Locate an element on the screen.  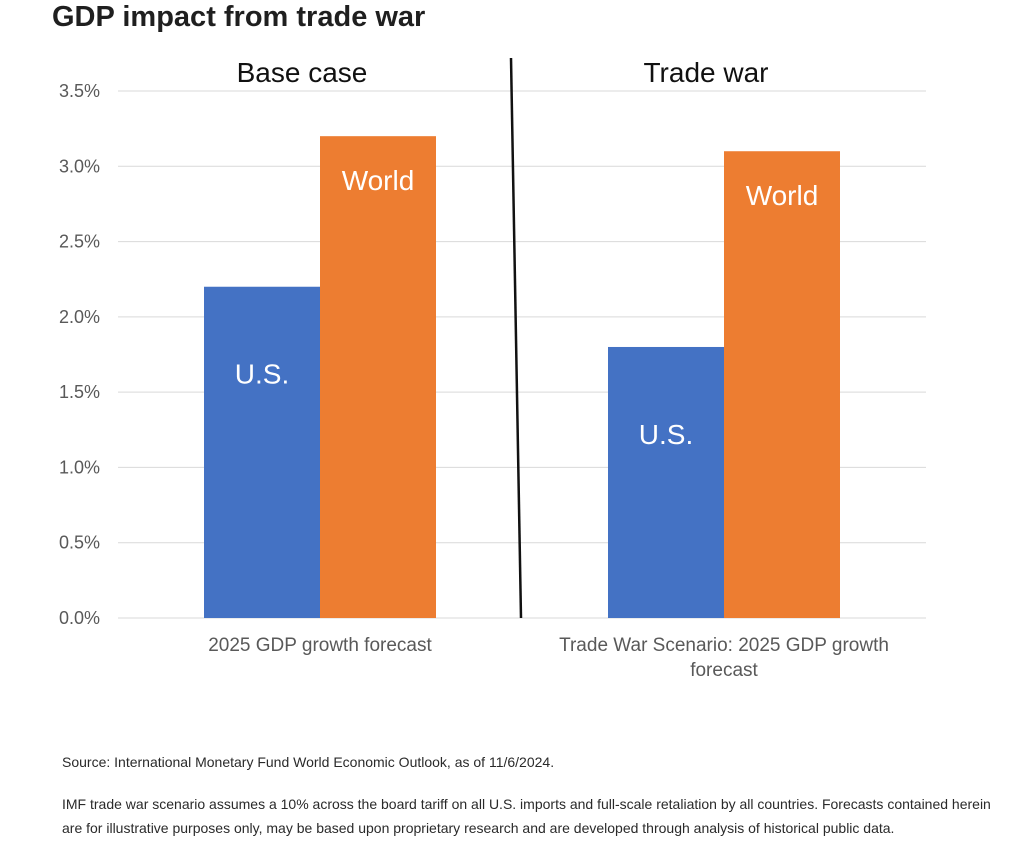
y-tick-label: 2.5% is located at coordinates (79, 242).